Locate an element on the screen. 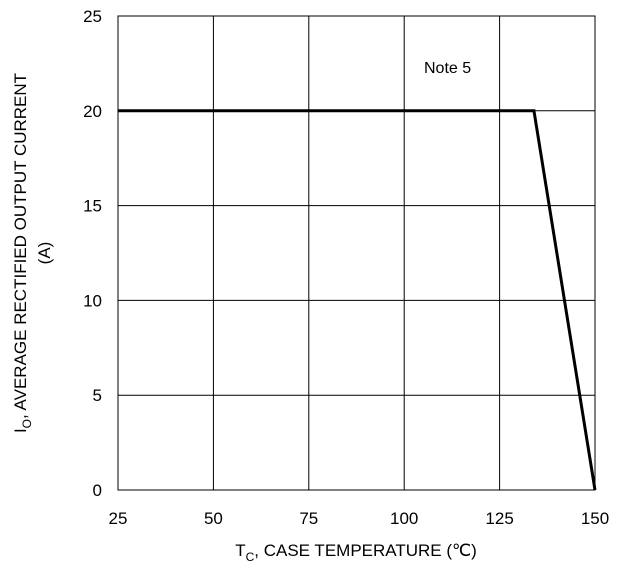 The width and height of the screenshot is (629, 565). y-tick-label: 5 is located at coordinates (97, 395).